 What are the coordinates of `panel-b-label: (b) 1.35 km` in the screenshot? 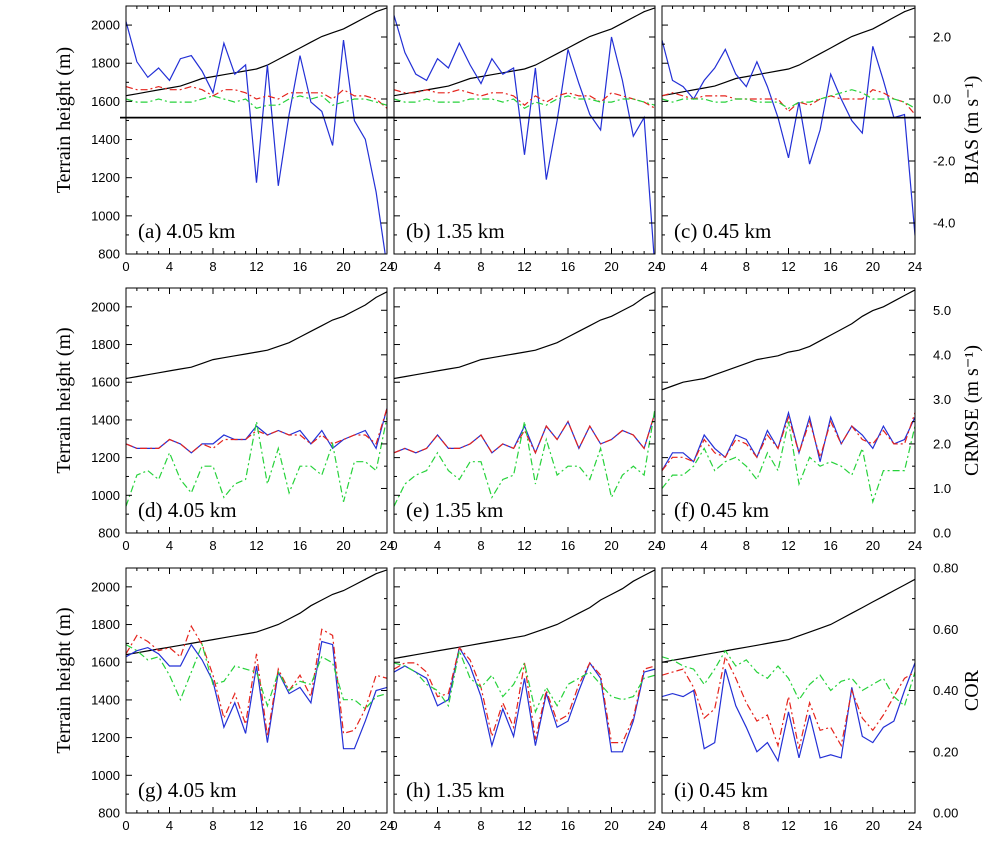 It's located at (455, 231).